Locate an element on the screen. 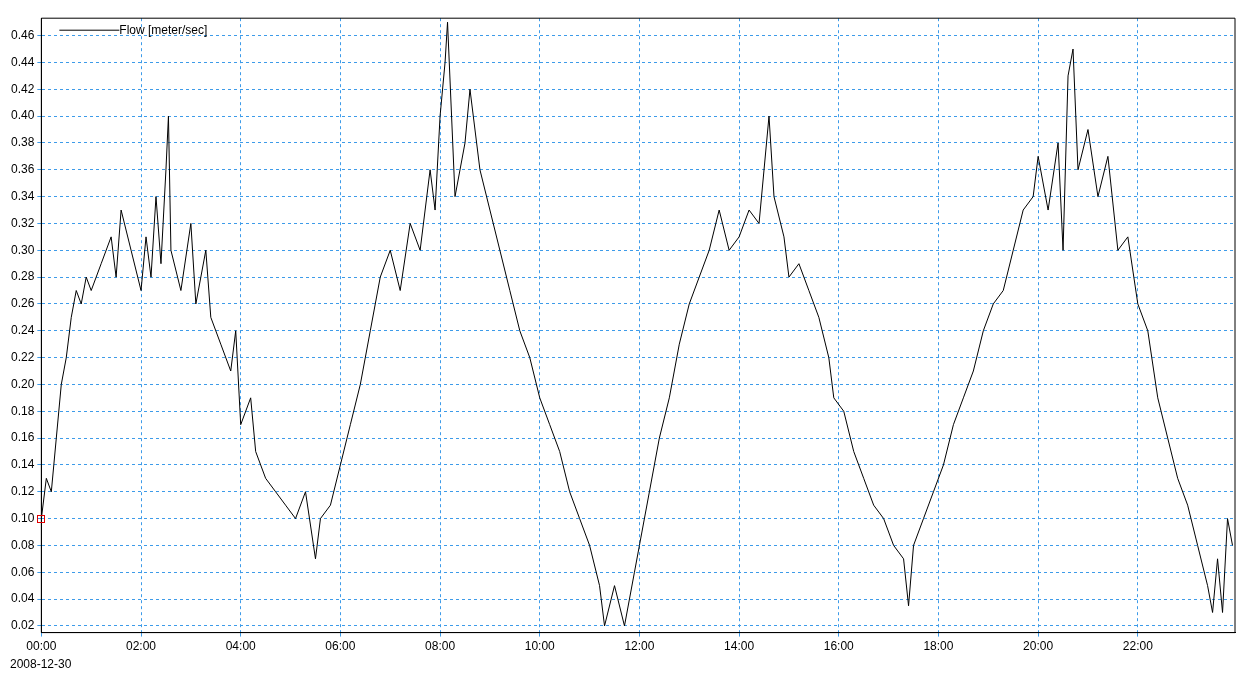 This screenshot has width=1249, height=679. x-tick-label: 18:00 is located at coordinates (938, 646).